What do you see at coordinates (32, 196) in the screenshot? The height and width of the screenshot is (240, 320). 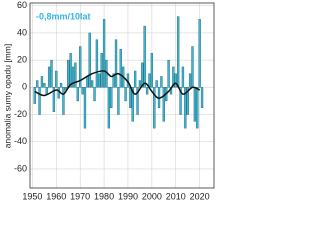 I see `x-tick-label: 1950` at bounding box center [32, 196].